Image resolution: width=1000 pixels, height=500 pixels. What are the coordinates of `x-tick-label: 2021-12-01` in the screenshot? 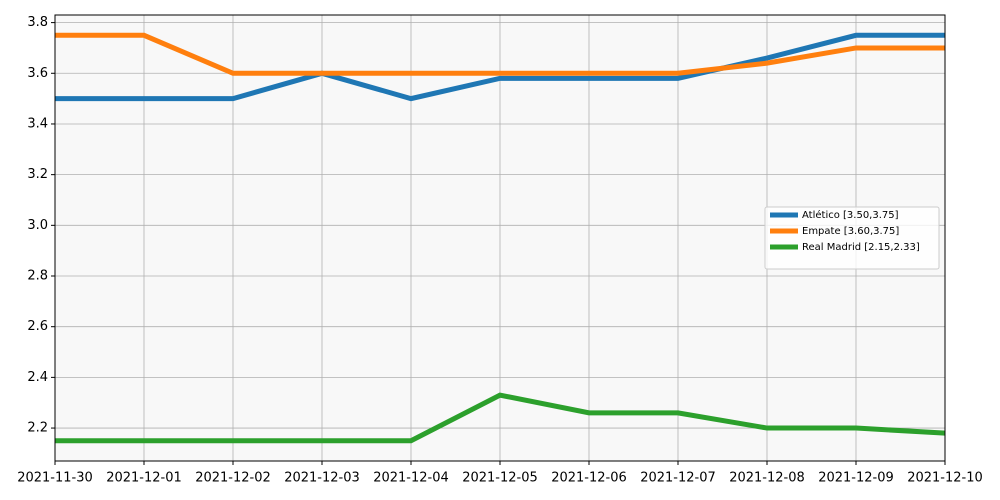 It's located at (144, 478).